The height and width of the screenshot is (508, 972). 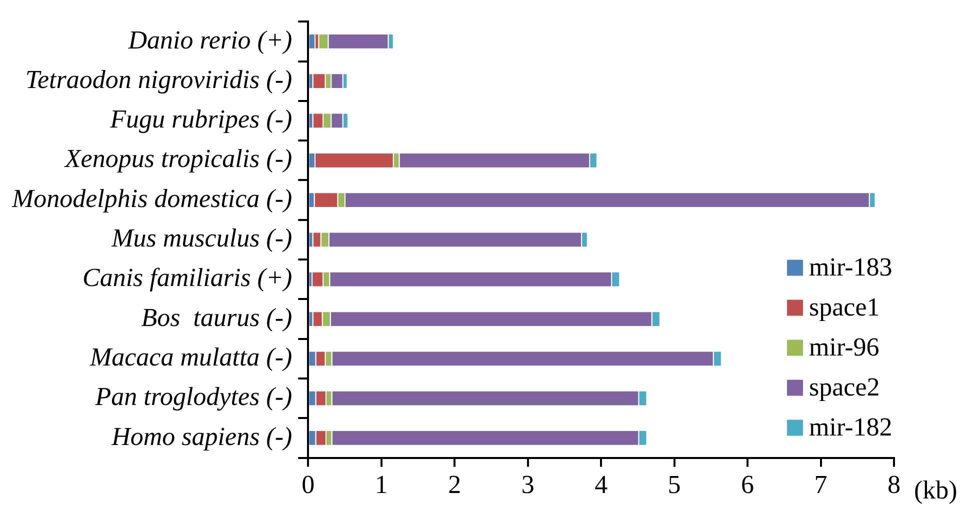 What do you see at coordinates (381, 485) in the screenshot?
I see `x-tick-label: 1` at bounding box center [381, 485].